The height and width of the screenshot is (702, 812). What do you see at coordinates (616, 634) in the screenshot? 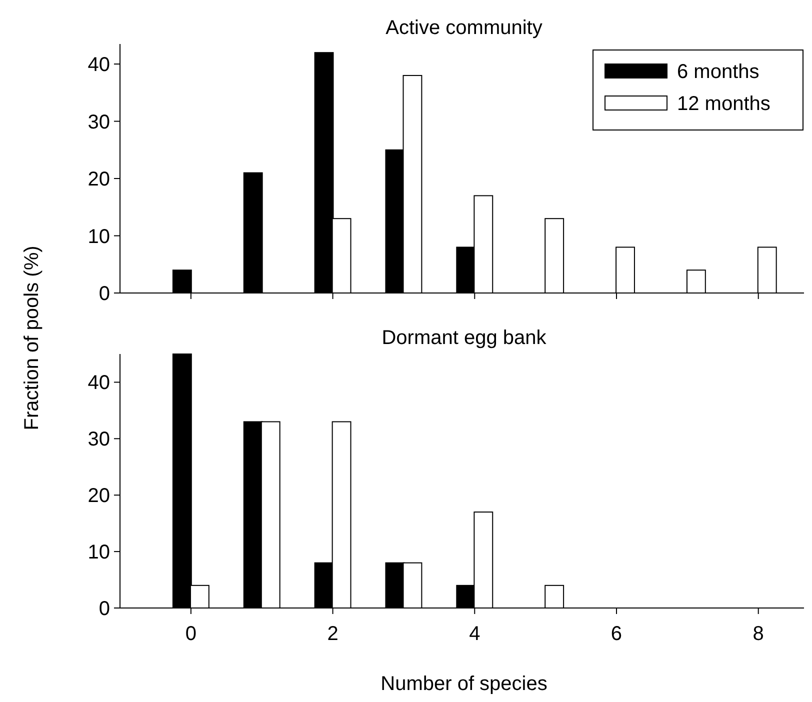
I see `x-tick-label: 6` at bounding box center [616, 634].